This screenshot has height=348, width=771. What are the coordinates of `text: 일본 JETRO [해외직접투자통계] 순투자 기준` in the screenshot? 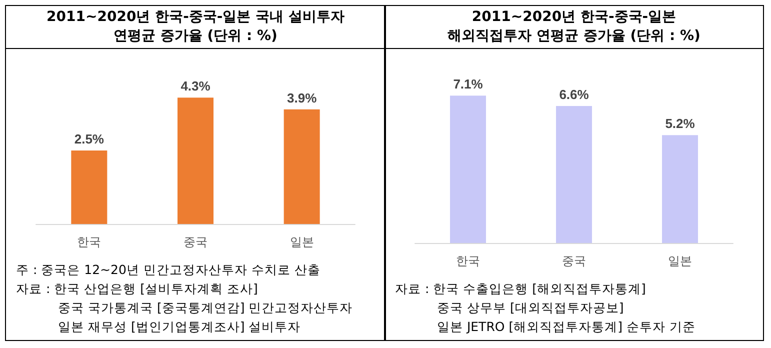 It's located at (566, 327).